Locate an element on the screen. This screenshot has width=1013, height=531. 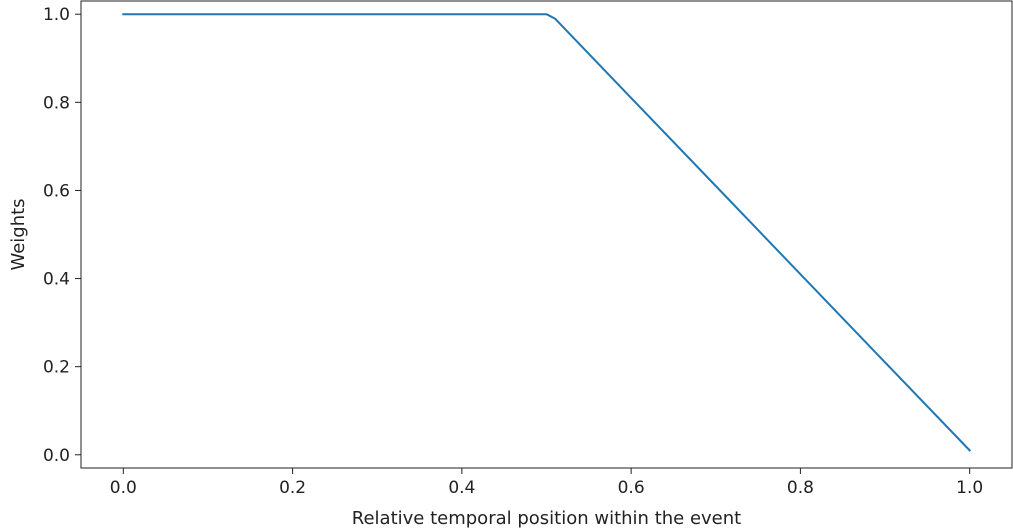
x-tick-label: 0.0 is located at coordinates (123, 488).